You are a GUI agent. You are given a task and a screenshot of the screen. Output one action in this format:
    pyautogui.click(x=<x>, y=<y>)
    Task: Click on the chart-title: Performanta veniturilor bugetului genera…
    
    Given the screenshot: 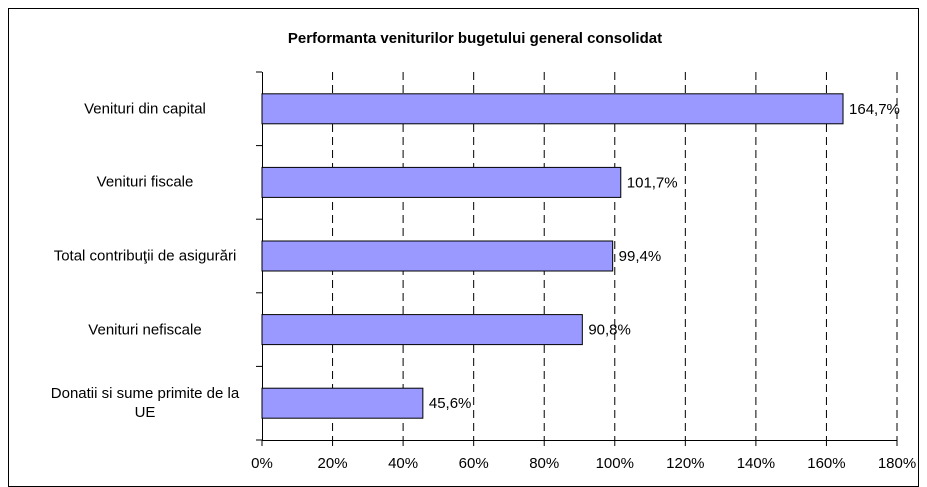 What is the action you would take?
    pyautogui.click(x=475, y=38)
    